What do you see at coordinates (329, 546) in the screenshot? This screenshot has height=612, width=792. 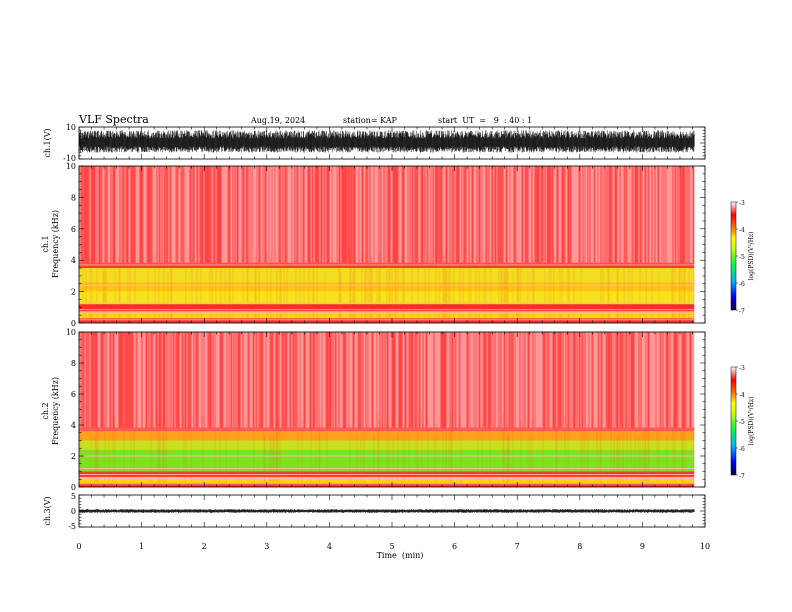 I see `time-tick-label: 4` at bounding box center [329, 546].